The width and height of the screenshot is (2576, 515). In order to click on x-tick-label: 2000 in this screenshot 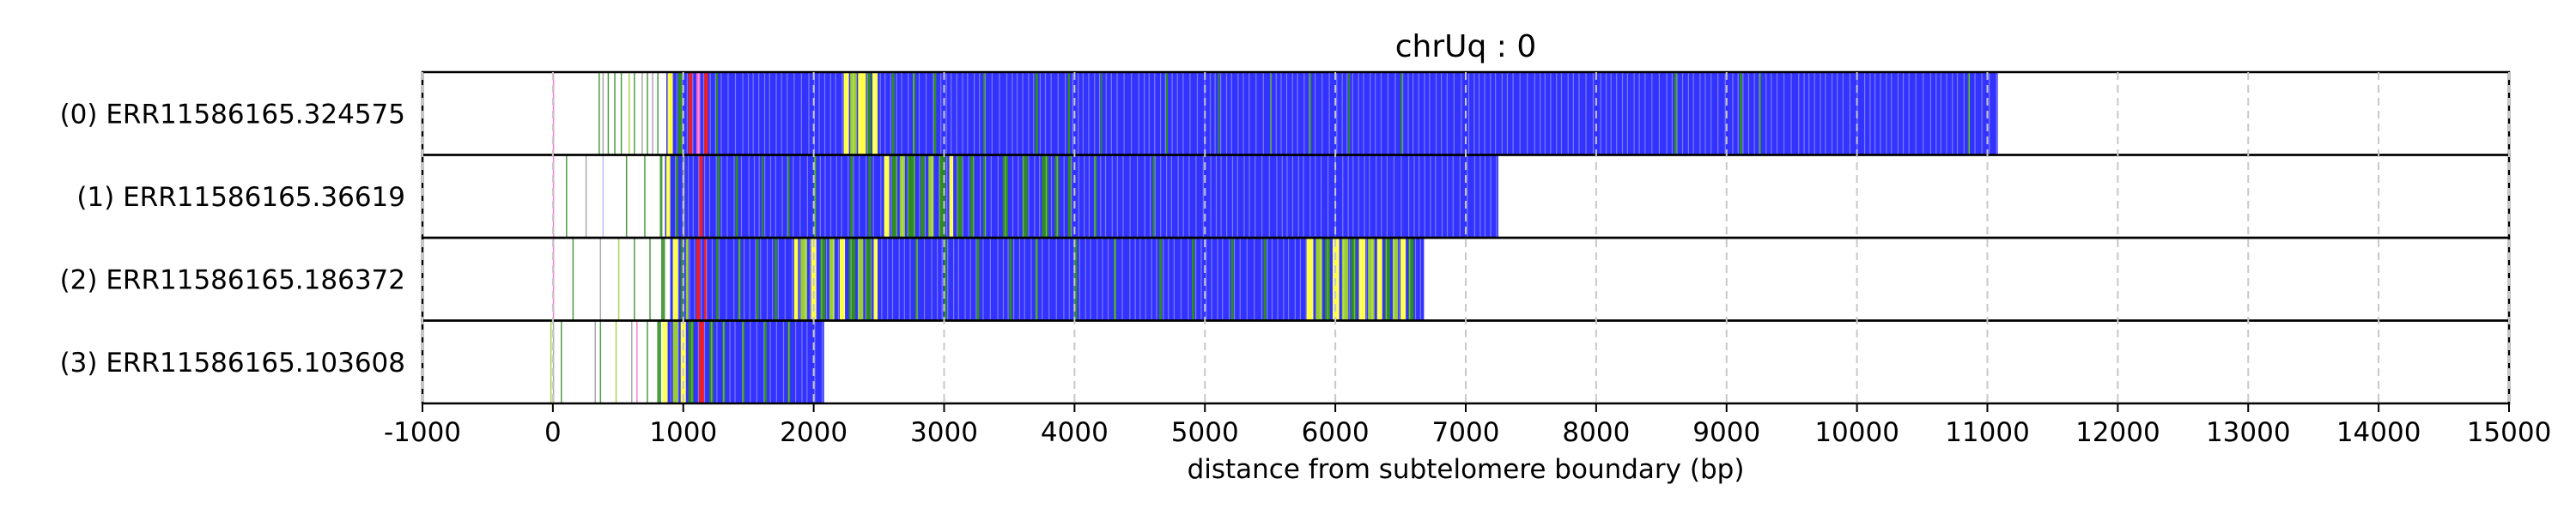, I will do `click(814, 432)`.